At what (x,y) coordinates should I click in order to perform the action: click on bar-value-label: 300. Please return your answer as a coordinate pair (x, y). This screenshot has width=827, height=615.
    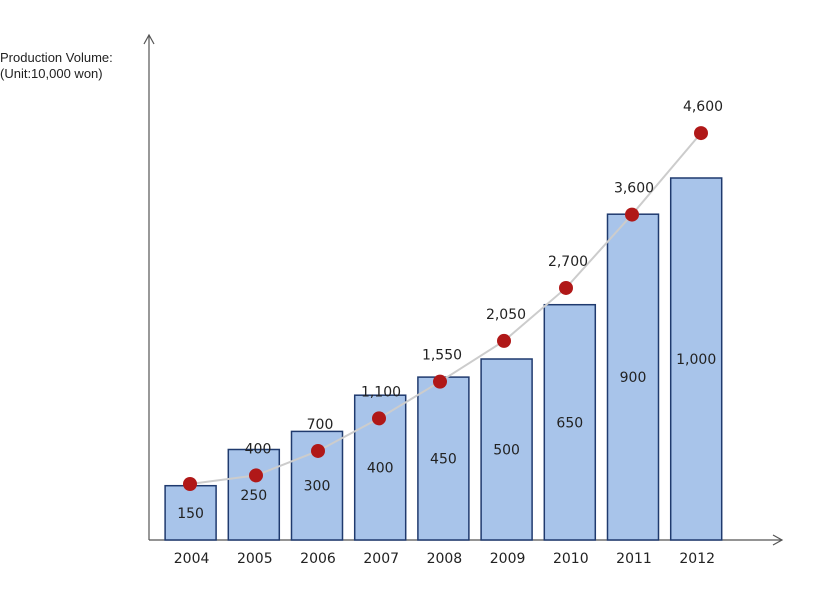
    Looking at the image, I should click on (317, 487).